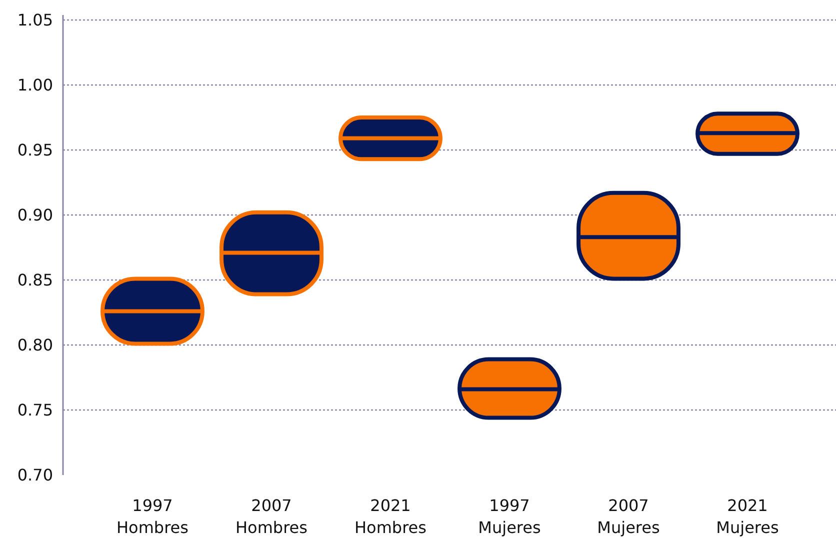 This screenshot has height=538, width=836. I want to click on y-tick-label: 0.70, so click(35, 475).